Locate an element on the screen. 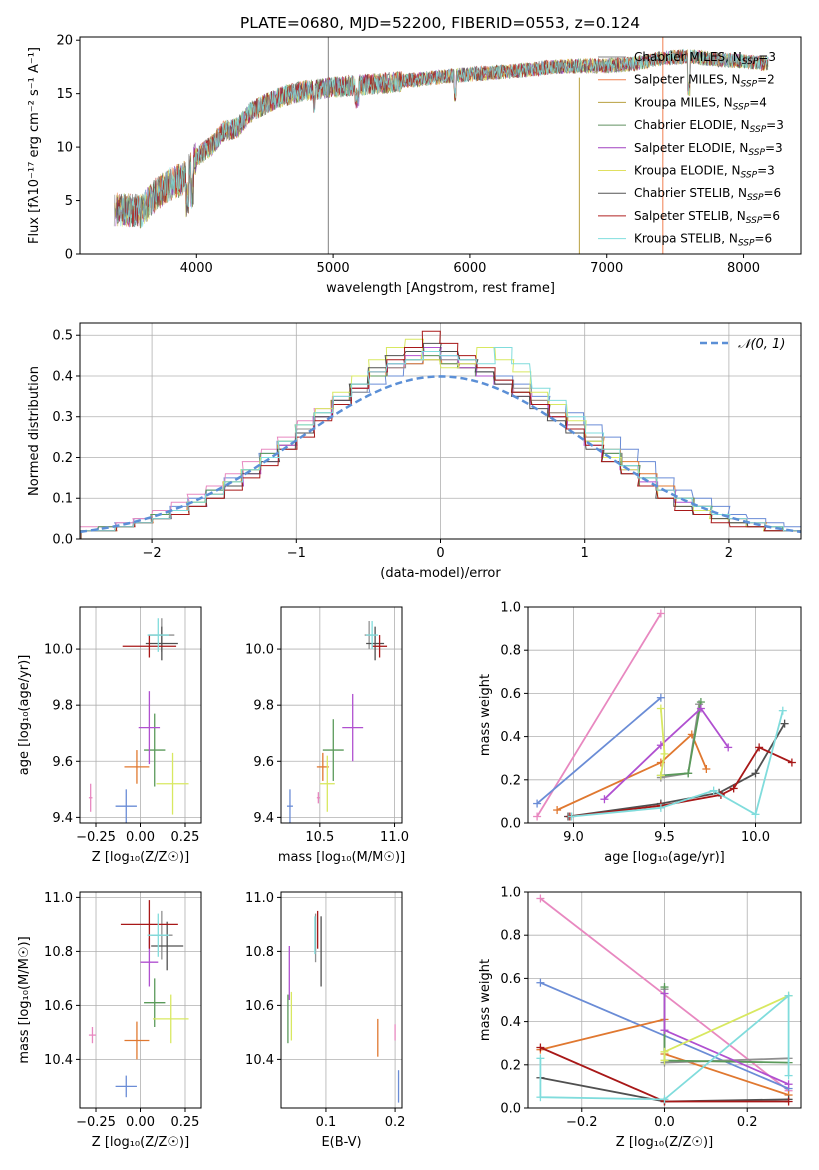 The image size is (819, 1170). y-tick-label: 10.0 is located at coordinates (259, 650).